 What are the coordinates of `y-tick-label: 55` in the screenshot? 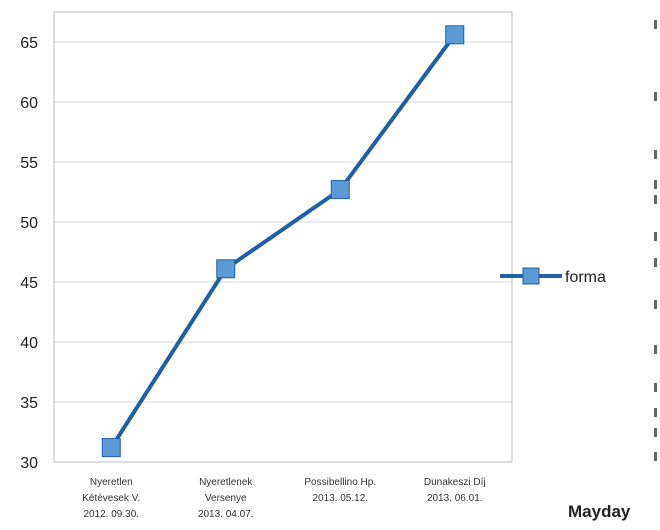 It's located at (29, 163).